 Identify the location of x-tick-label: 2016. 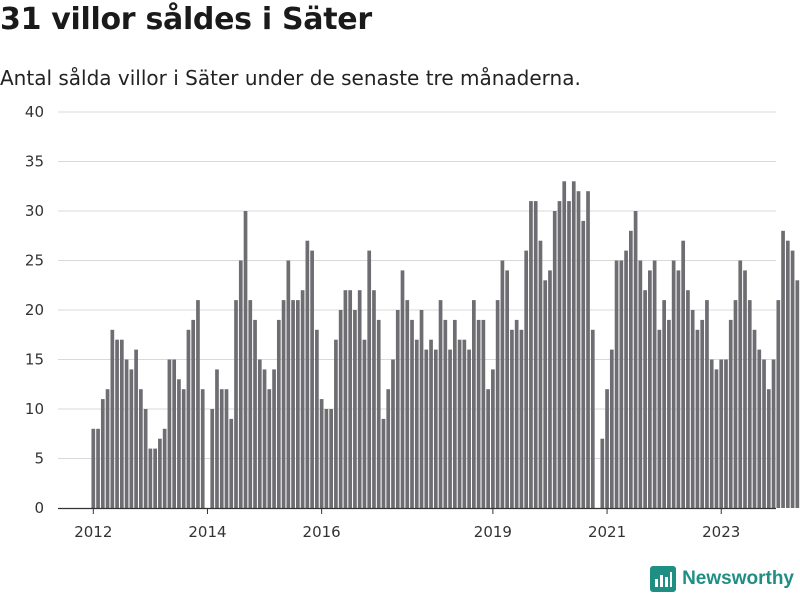
(322, 532).